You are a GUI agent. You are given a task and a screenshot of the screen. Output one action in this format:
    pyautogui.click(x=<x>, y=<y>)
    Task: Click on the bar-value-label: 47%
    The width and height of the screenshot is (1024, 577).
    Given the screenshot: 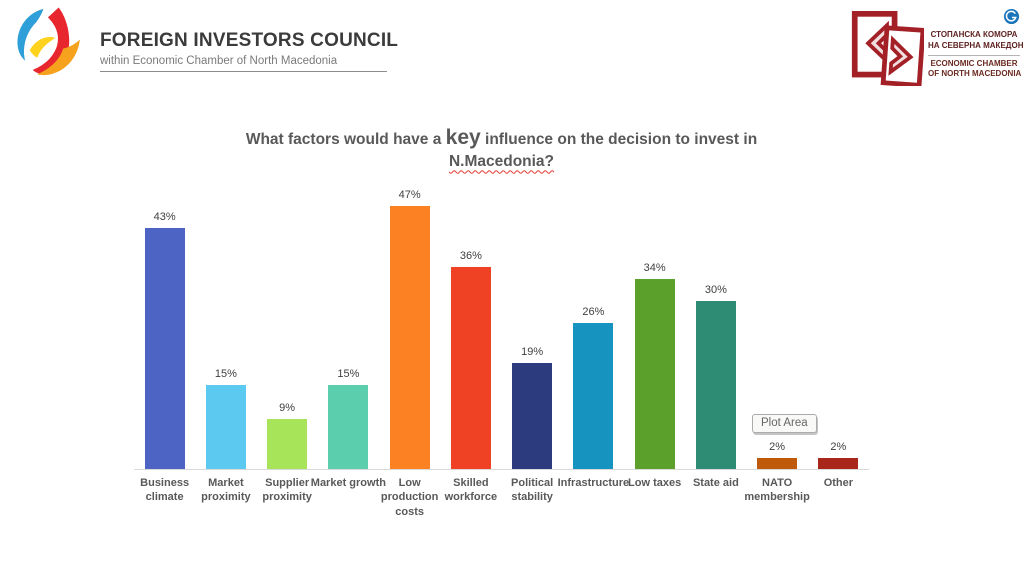 What is the action you would take?
    pyautogui.click(x=409, y=194)
    